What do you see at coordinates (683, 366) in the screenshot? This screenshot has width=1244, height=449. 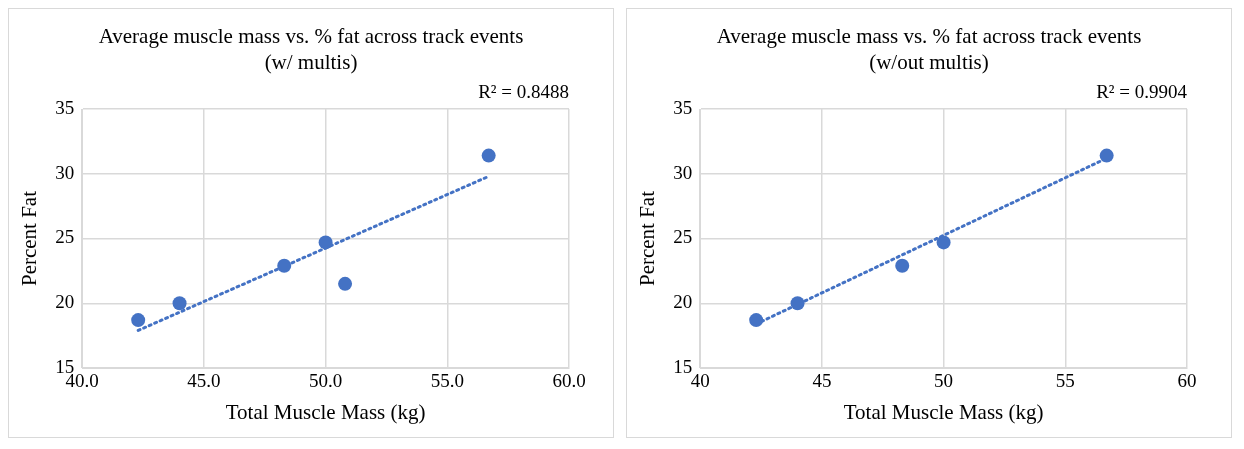 I see `y-tick-label: 15` at bounding box center [683, 366].